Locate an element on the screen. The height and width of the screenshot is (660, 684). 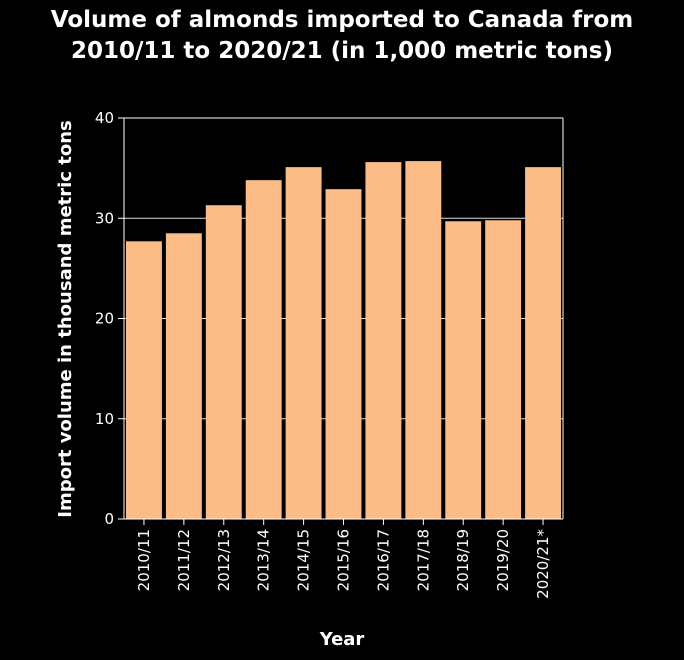
y-tick-label: 0 is located at coordinates (109, 519).